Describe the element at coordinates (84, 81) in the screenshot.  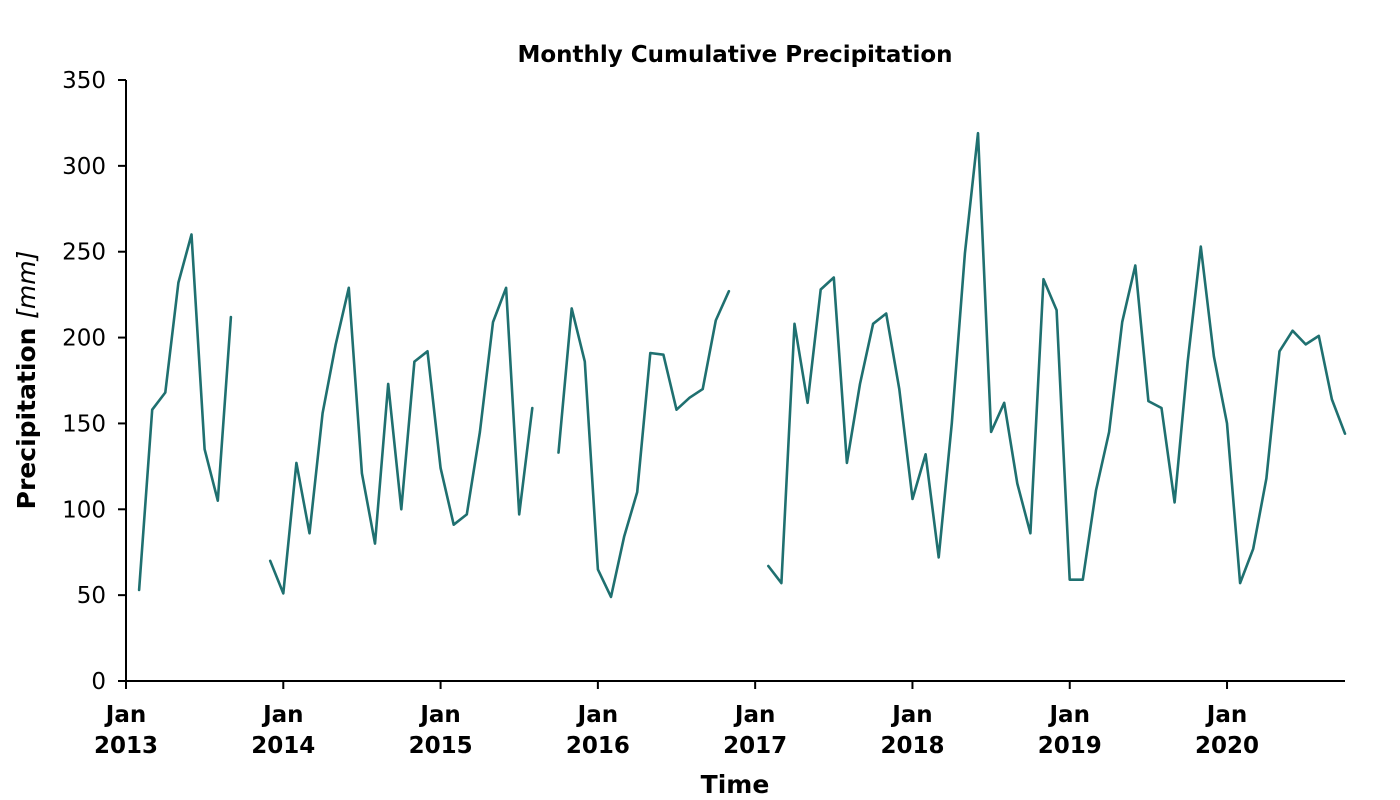
I see `y-tick-label: 350` at that location.